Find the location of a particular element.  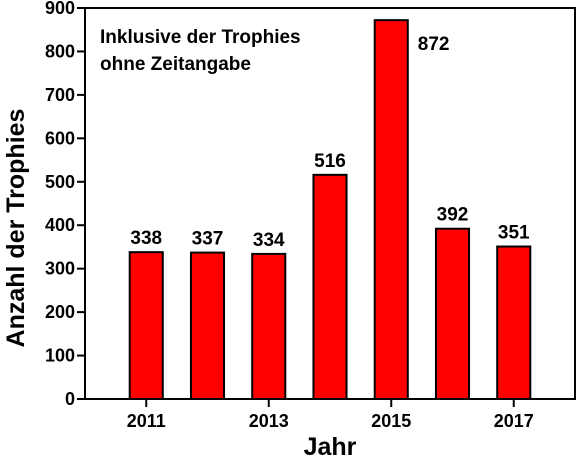

y-tick-label: 900 is located at coordinates (60, 9).